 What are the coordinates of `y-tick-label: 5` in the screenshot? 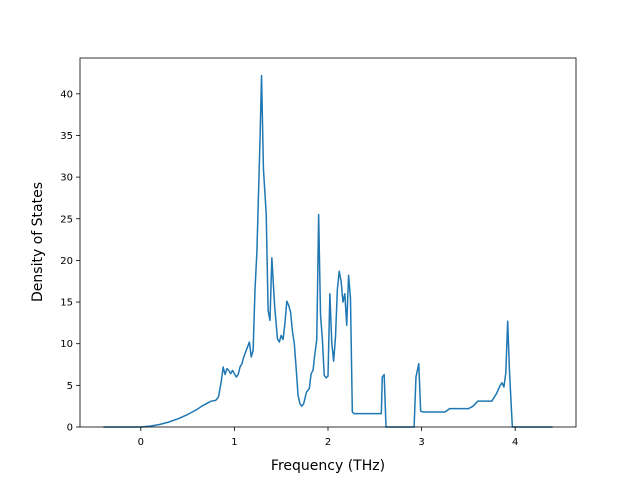 It's located at (70, 386).